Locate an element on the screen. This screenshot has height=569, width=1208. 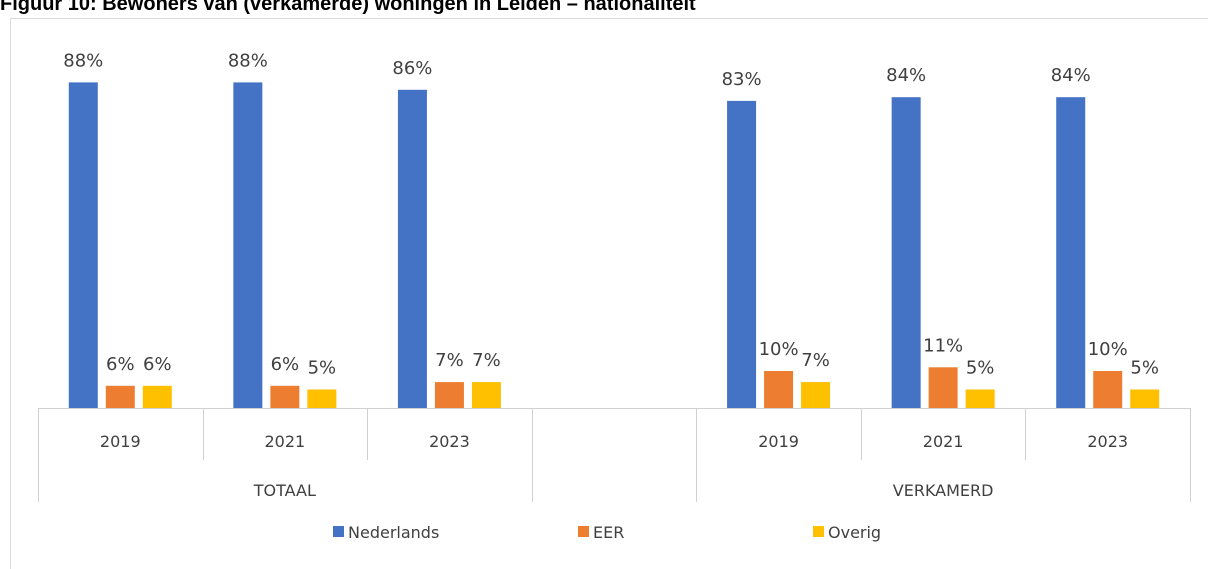
legend-label: EER is located at coordinates (608, 532).